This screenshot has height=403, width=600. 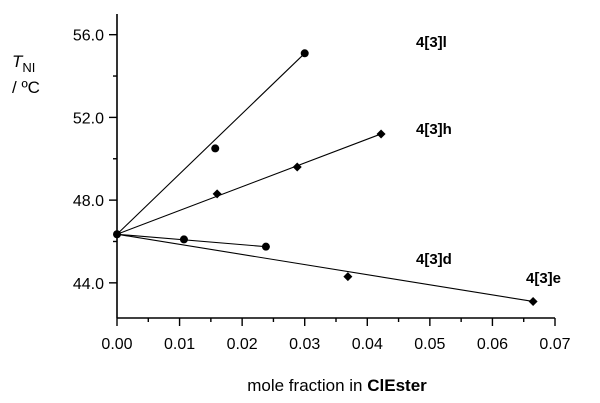 What do you see at coordinates (88, 36) in the screenshot?
I see `y-tick-label: 56.0` at bounding box center [88, 36].